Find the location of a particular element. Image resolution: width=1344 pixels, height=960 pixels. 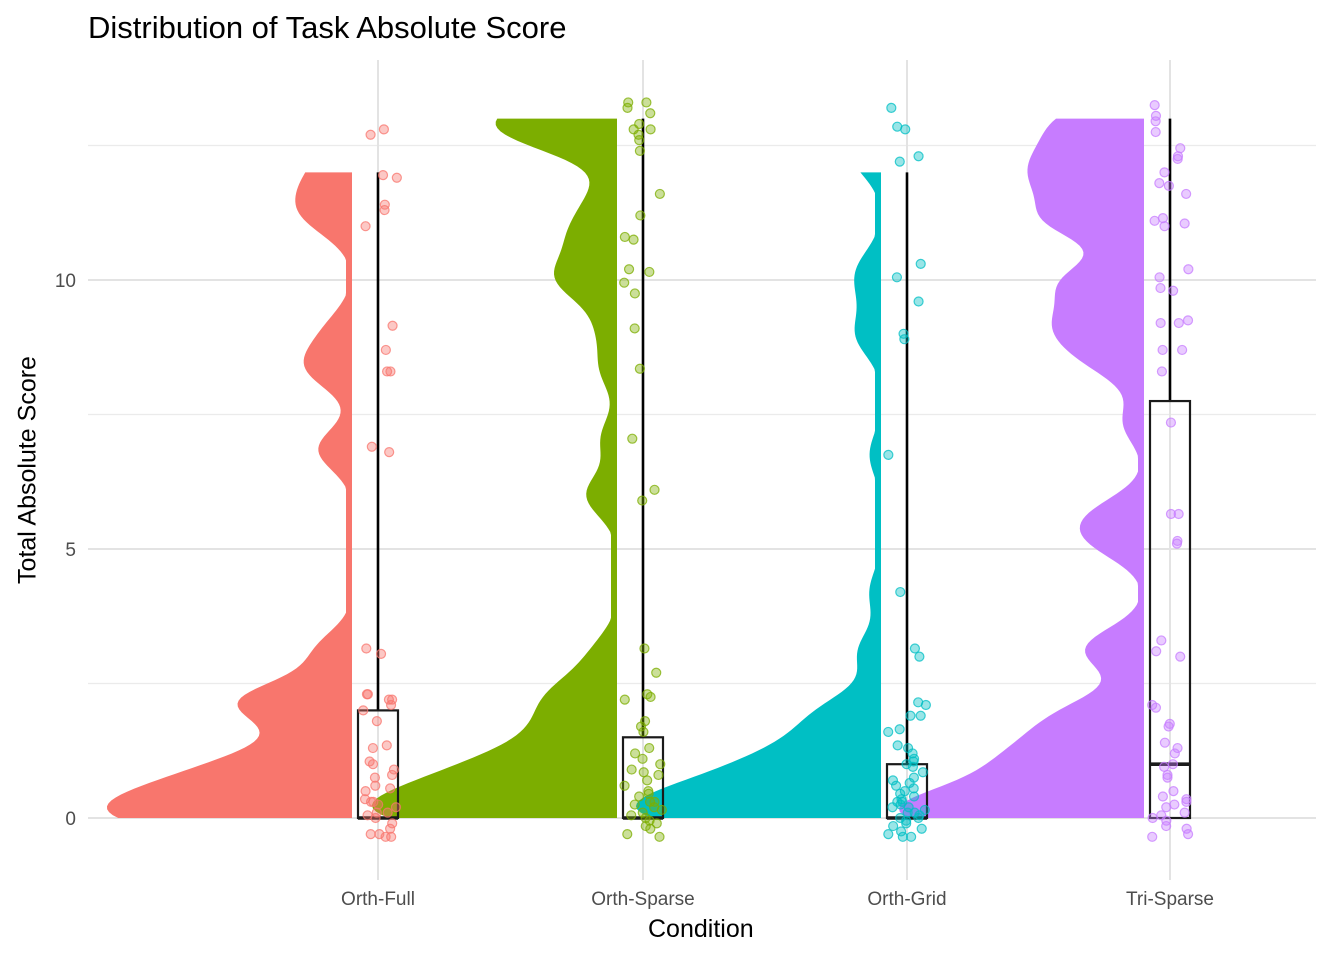

y-tick-label: 5 is located at coordinates (70, 550).